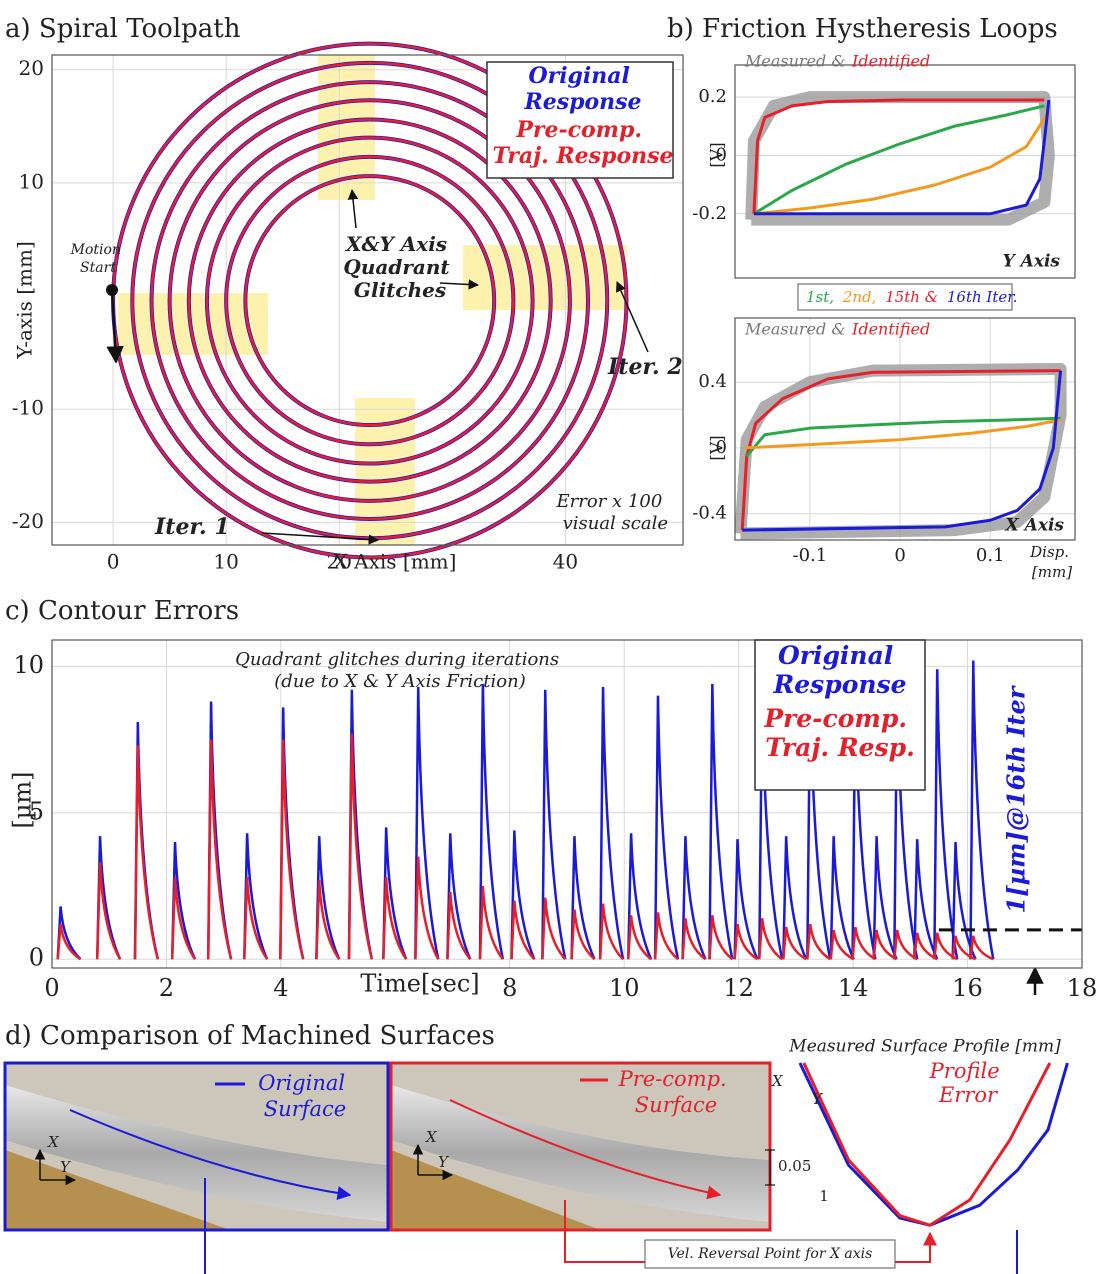 The width and height of the screenshot is (1098, 1274). What do you see at coordinates (1032, 262) in the screenshot?
I see `annotation: Y Axis` at bounding box center [1032, 262].